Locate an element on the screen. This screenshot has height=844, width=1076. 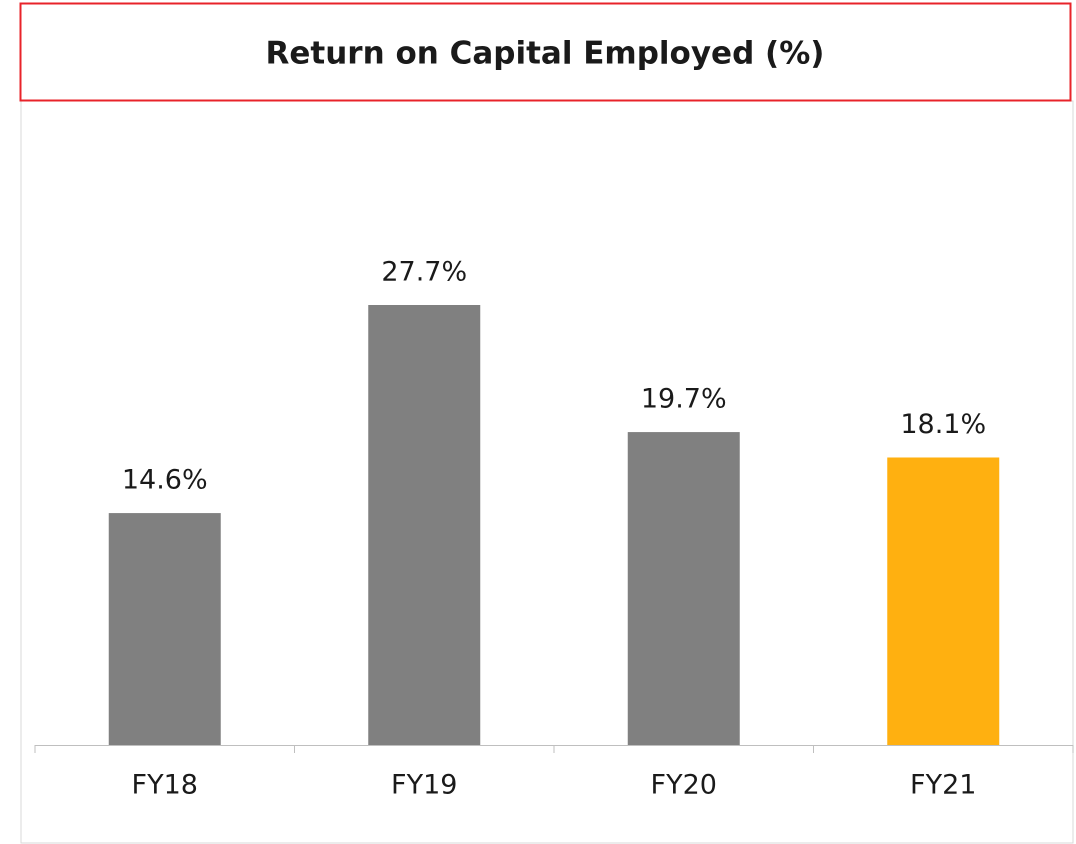
x-tick-label: FY21 is located at coordinates (943, 785).